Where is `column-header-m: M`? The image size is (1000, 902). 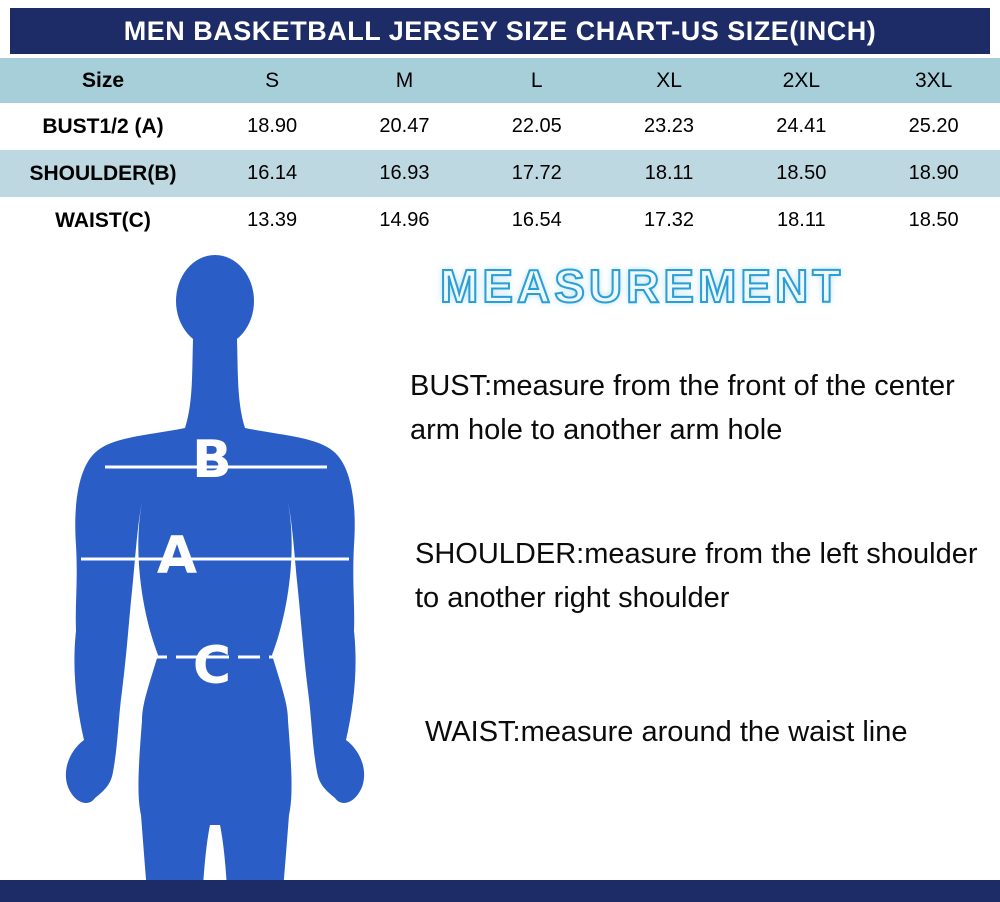
column-header-m: M is located at coordinates (404, 80).